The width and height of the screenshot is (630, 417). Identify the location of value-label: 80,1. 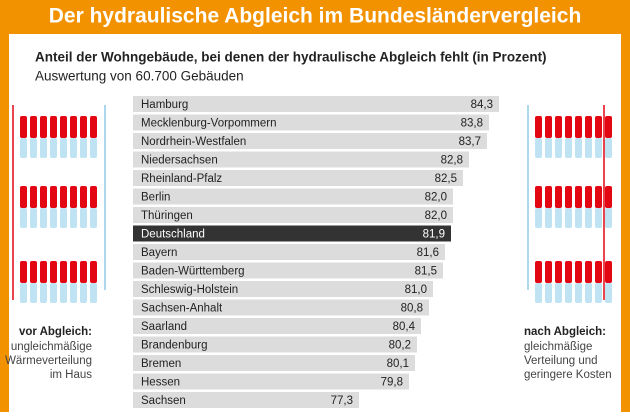
(398, 364).